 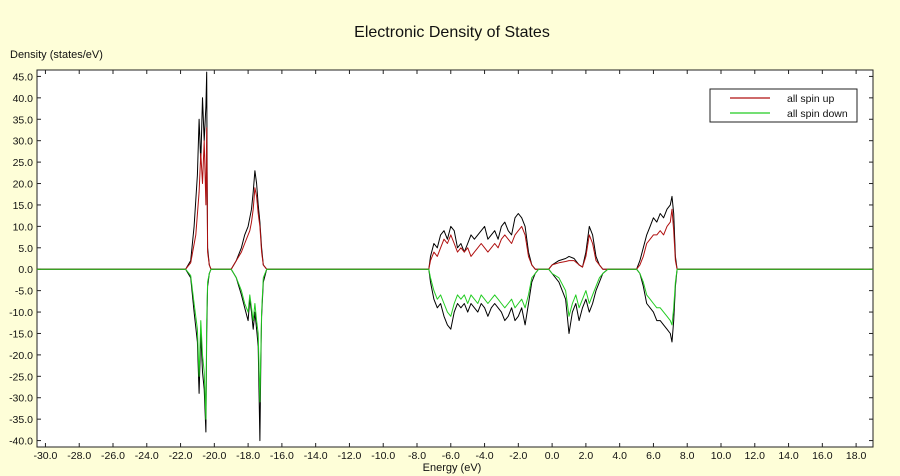 I want to click on y-tick-label: 20.0, so click(x=23, y=185).